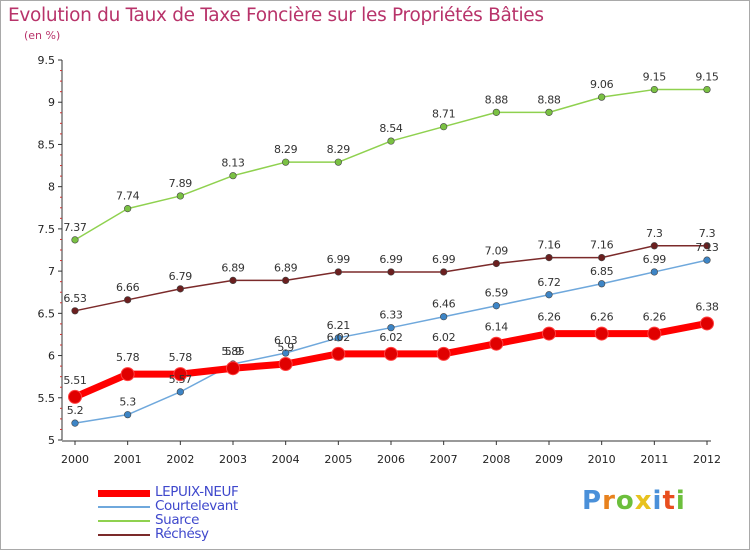  What do you see at coordinates (625, 501) in the screenshot?
I see `logo-letter: o` at bounding box center [625, 501].